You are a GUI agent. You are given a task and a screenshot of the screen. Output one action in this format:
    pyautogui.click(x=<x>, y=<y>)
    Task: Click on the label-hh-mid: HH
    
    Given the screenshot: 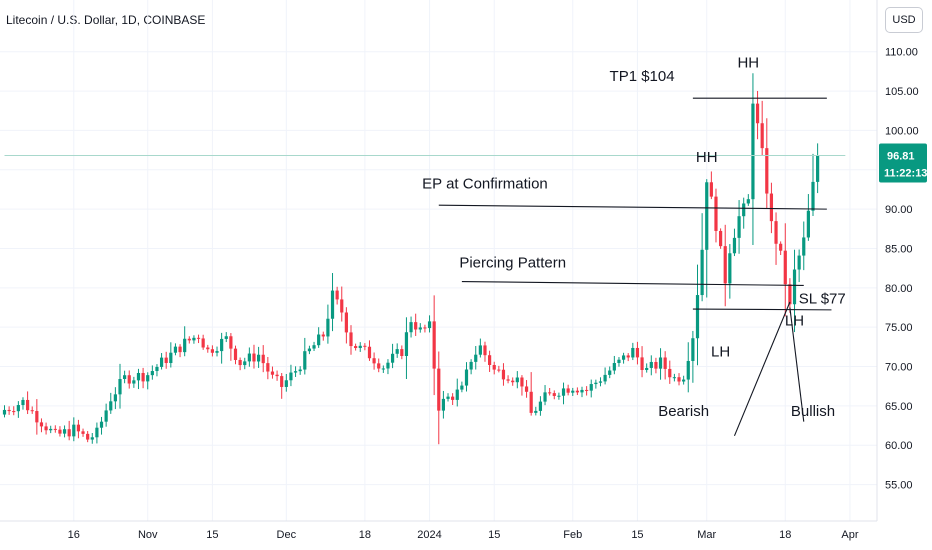 What is the action you would take?
    pyautogui.click(x=707, y=157)
    